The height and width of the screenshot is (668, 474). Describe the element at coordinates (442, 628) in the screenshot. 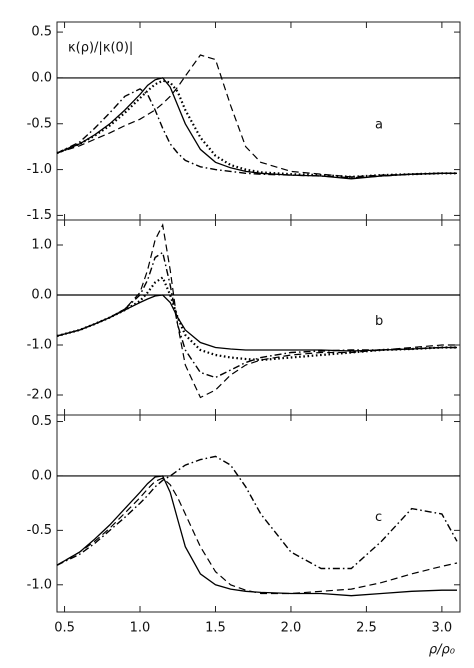

I see `x-tick-label: 3.0` at that location.